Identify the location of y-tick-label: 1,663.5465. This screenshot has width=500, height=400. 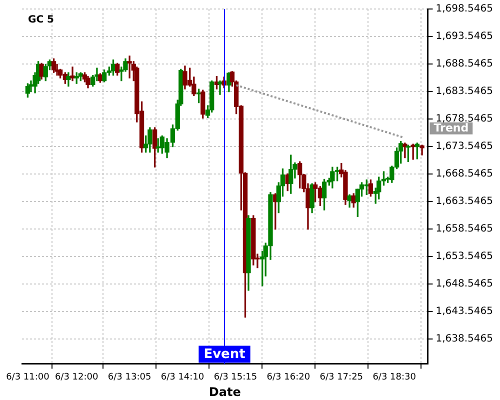
(465, 202).